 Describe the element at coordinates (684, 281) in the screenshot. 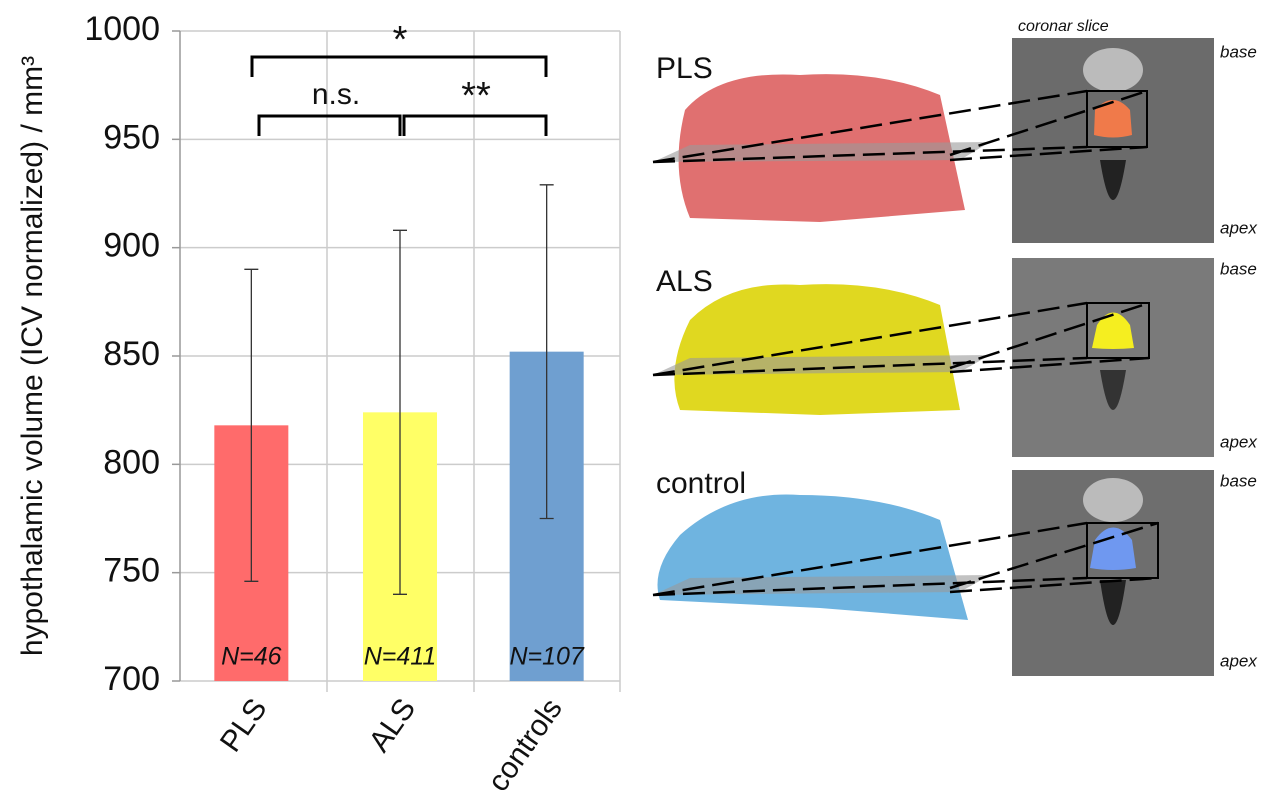

I see `panel-label: ALS` at that location.